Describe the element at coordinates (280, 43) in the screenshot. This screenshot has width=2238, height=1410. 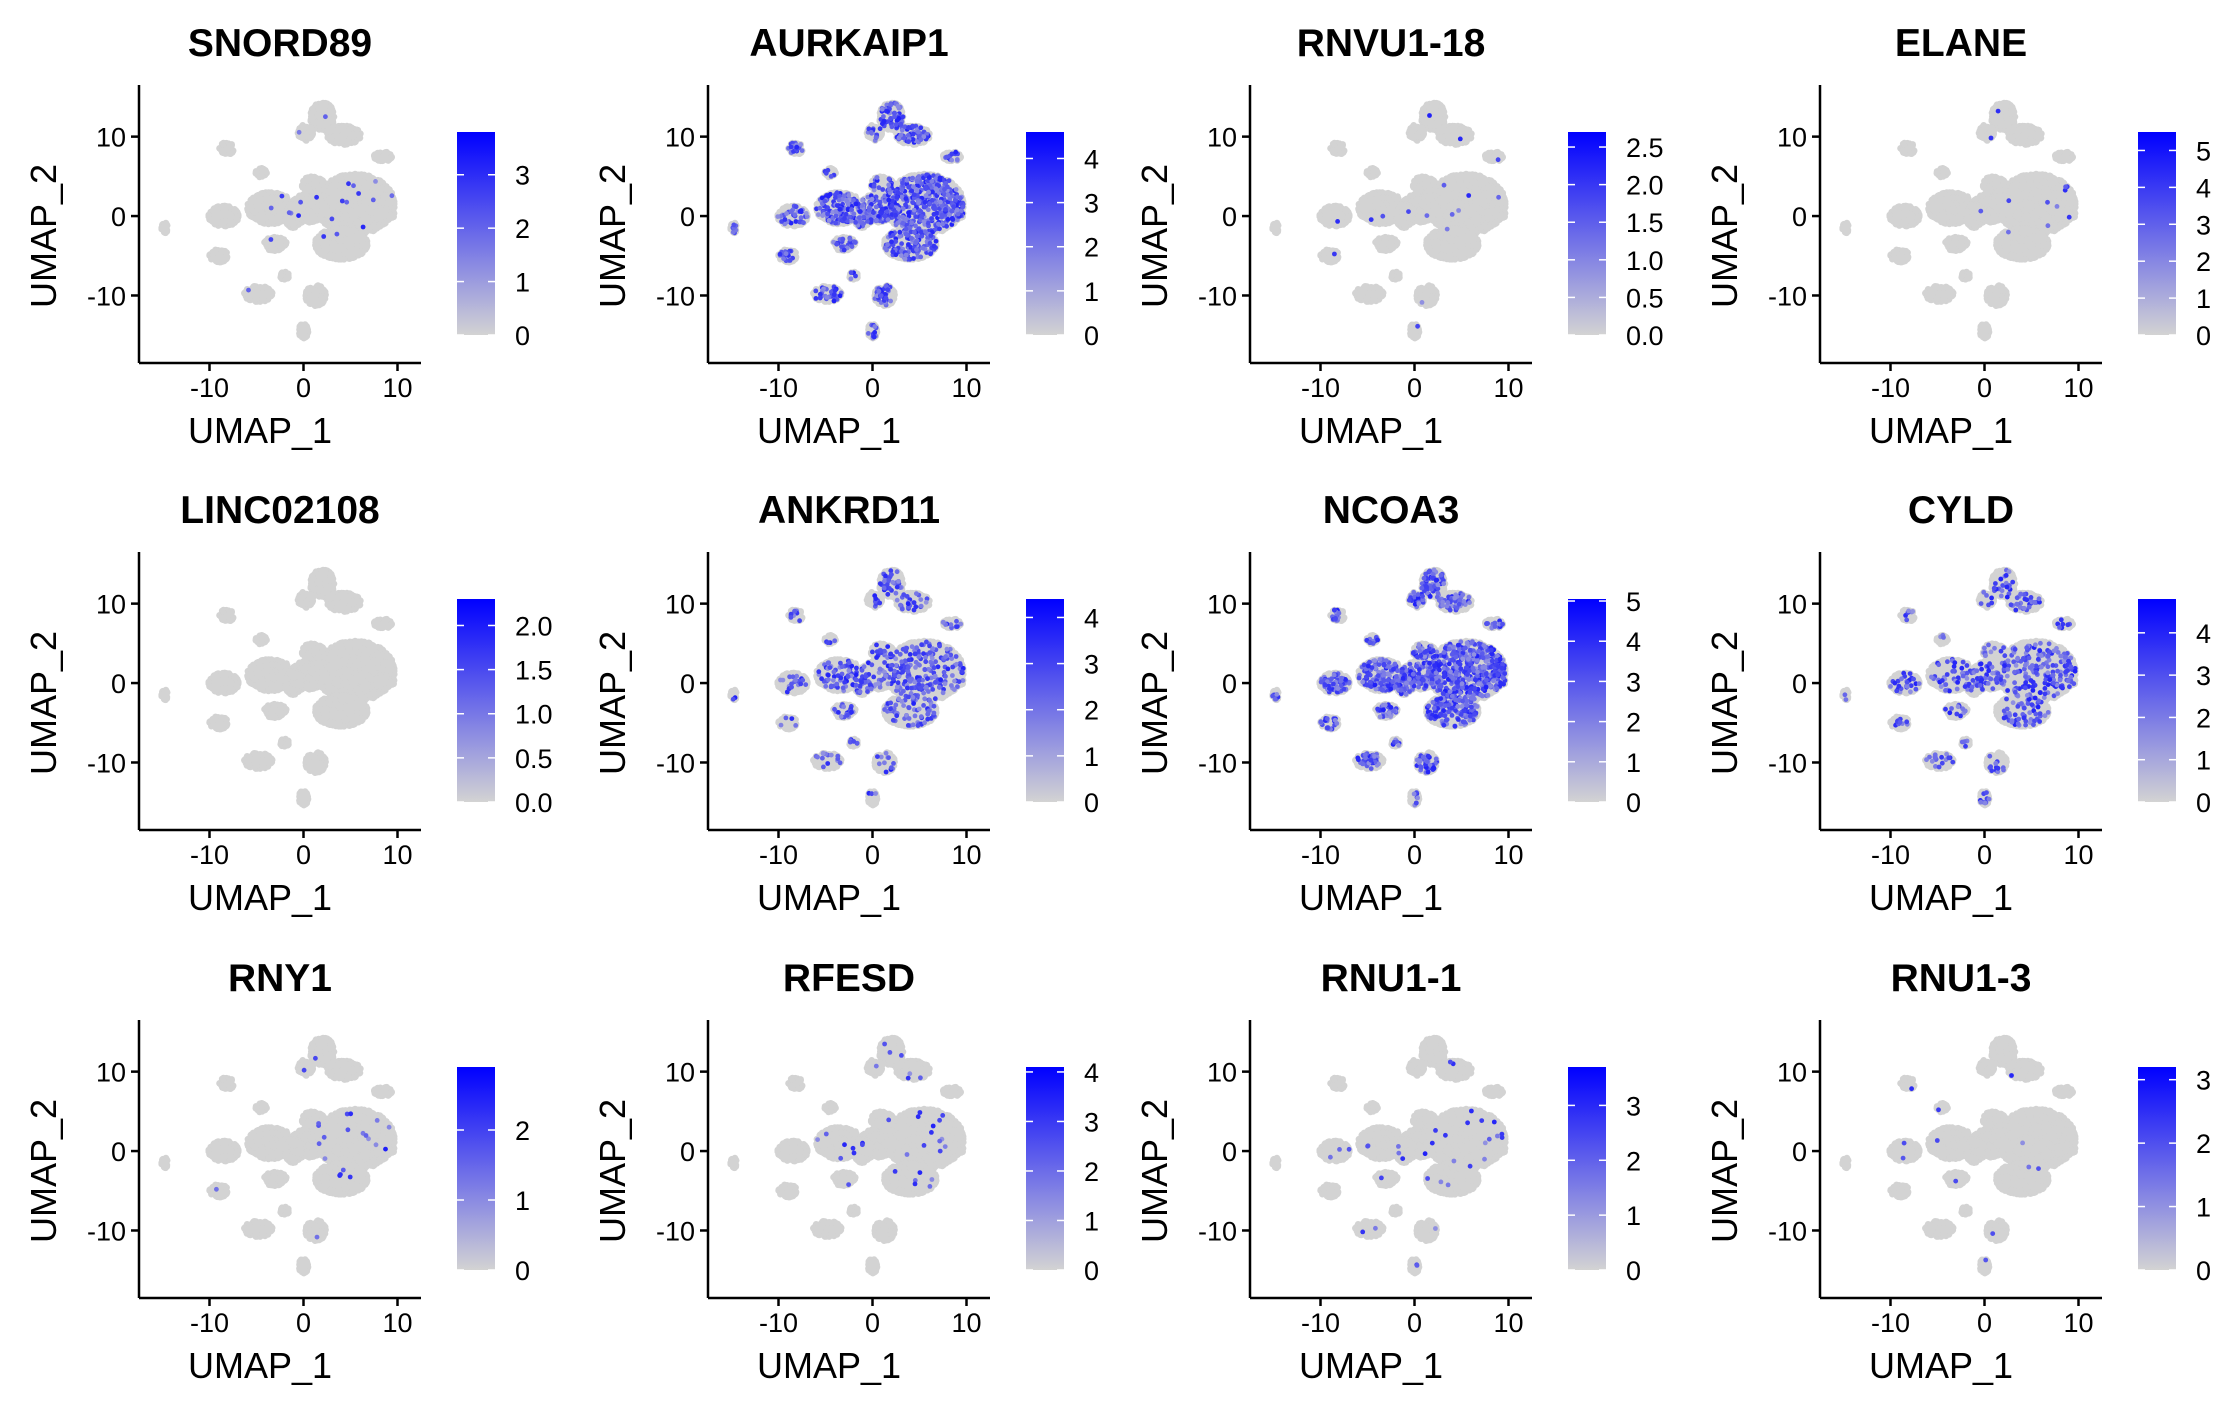
I see `panel-title: SNORD89` at that location.